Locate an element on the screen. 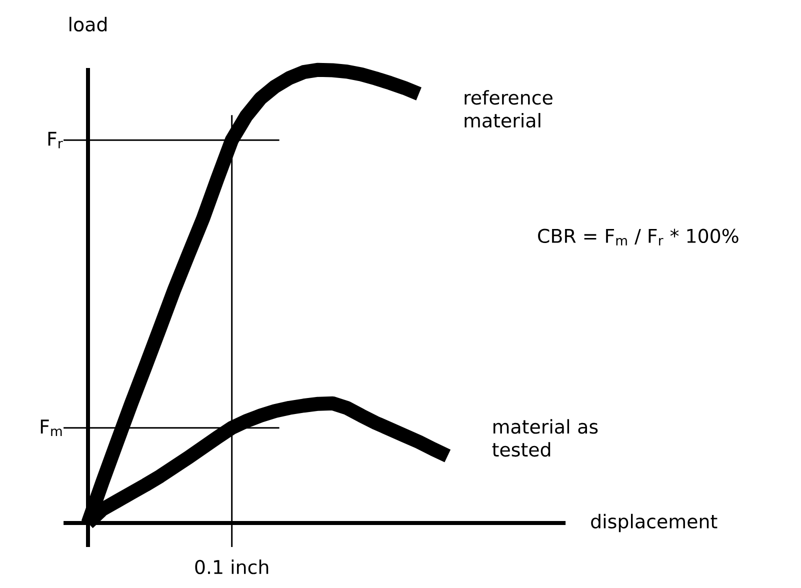  text: CBR = F$_{m}$ / F$_{r}$ * 100% is located at coordinates (638, 237).